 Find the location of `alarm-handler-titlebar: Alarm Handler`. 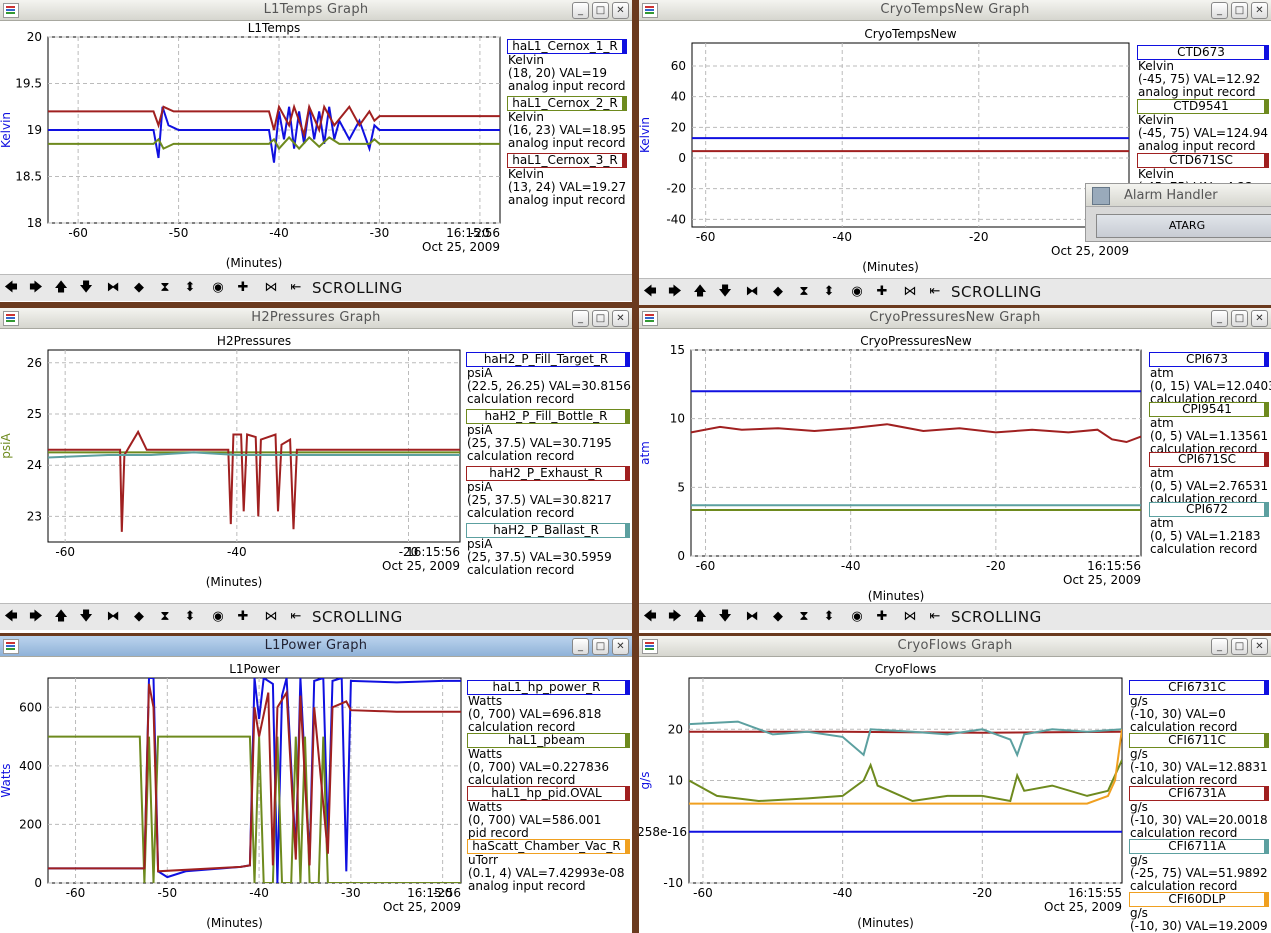

alarm-handler-titlebar: Alarm Handler is located at coordinates (1178, 195).